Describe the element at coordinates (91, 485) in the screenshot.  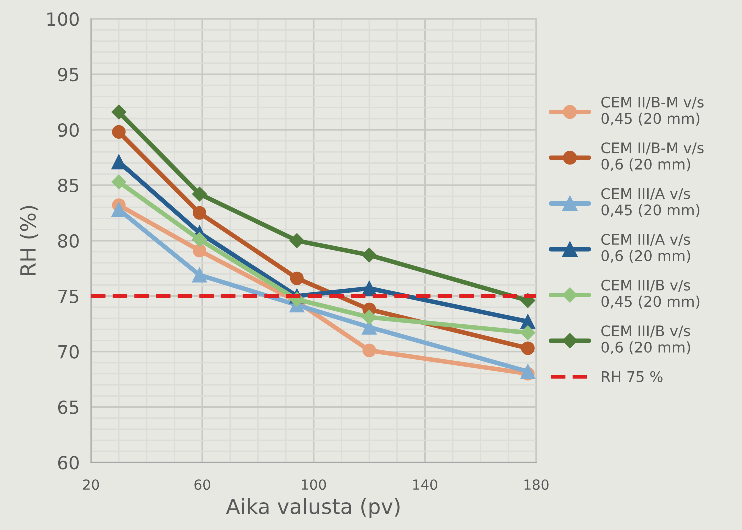
I see `x-tick-label: 20` at that location.